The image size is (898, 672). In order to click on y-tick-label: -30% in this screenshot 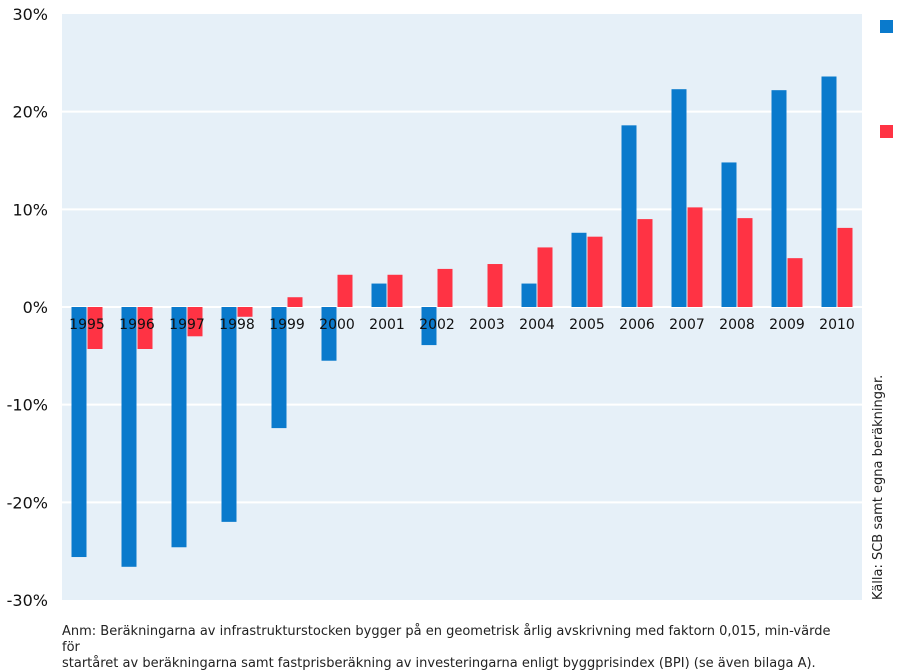, I will do `click(27, 600)`.